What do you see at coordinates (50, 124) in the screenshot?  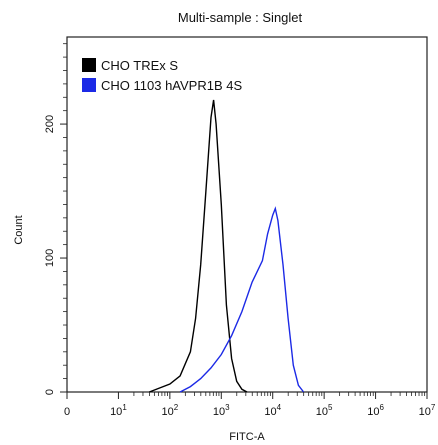 I see `y-tick-label: 200` at bounding box center [50, 124].